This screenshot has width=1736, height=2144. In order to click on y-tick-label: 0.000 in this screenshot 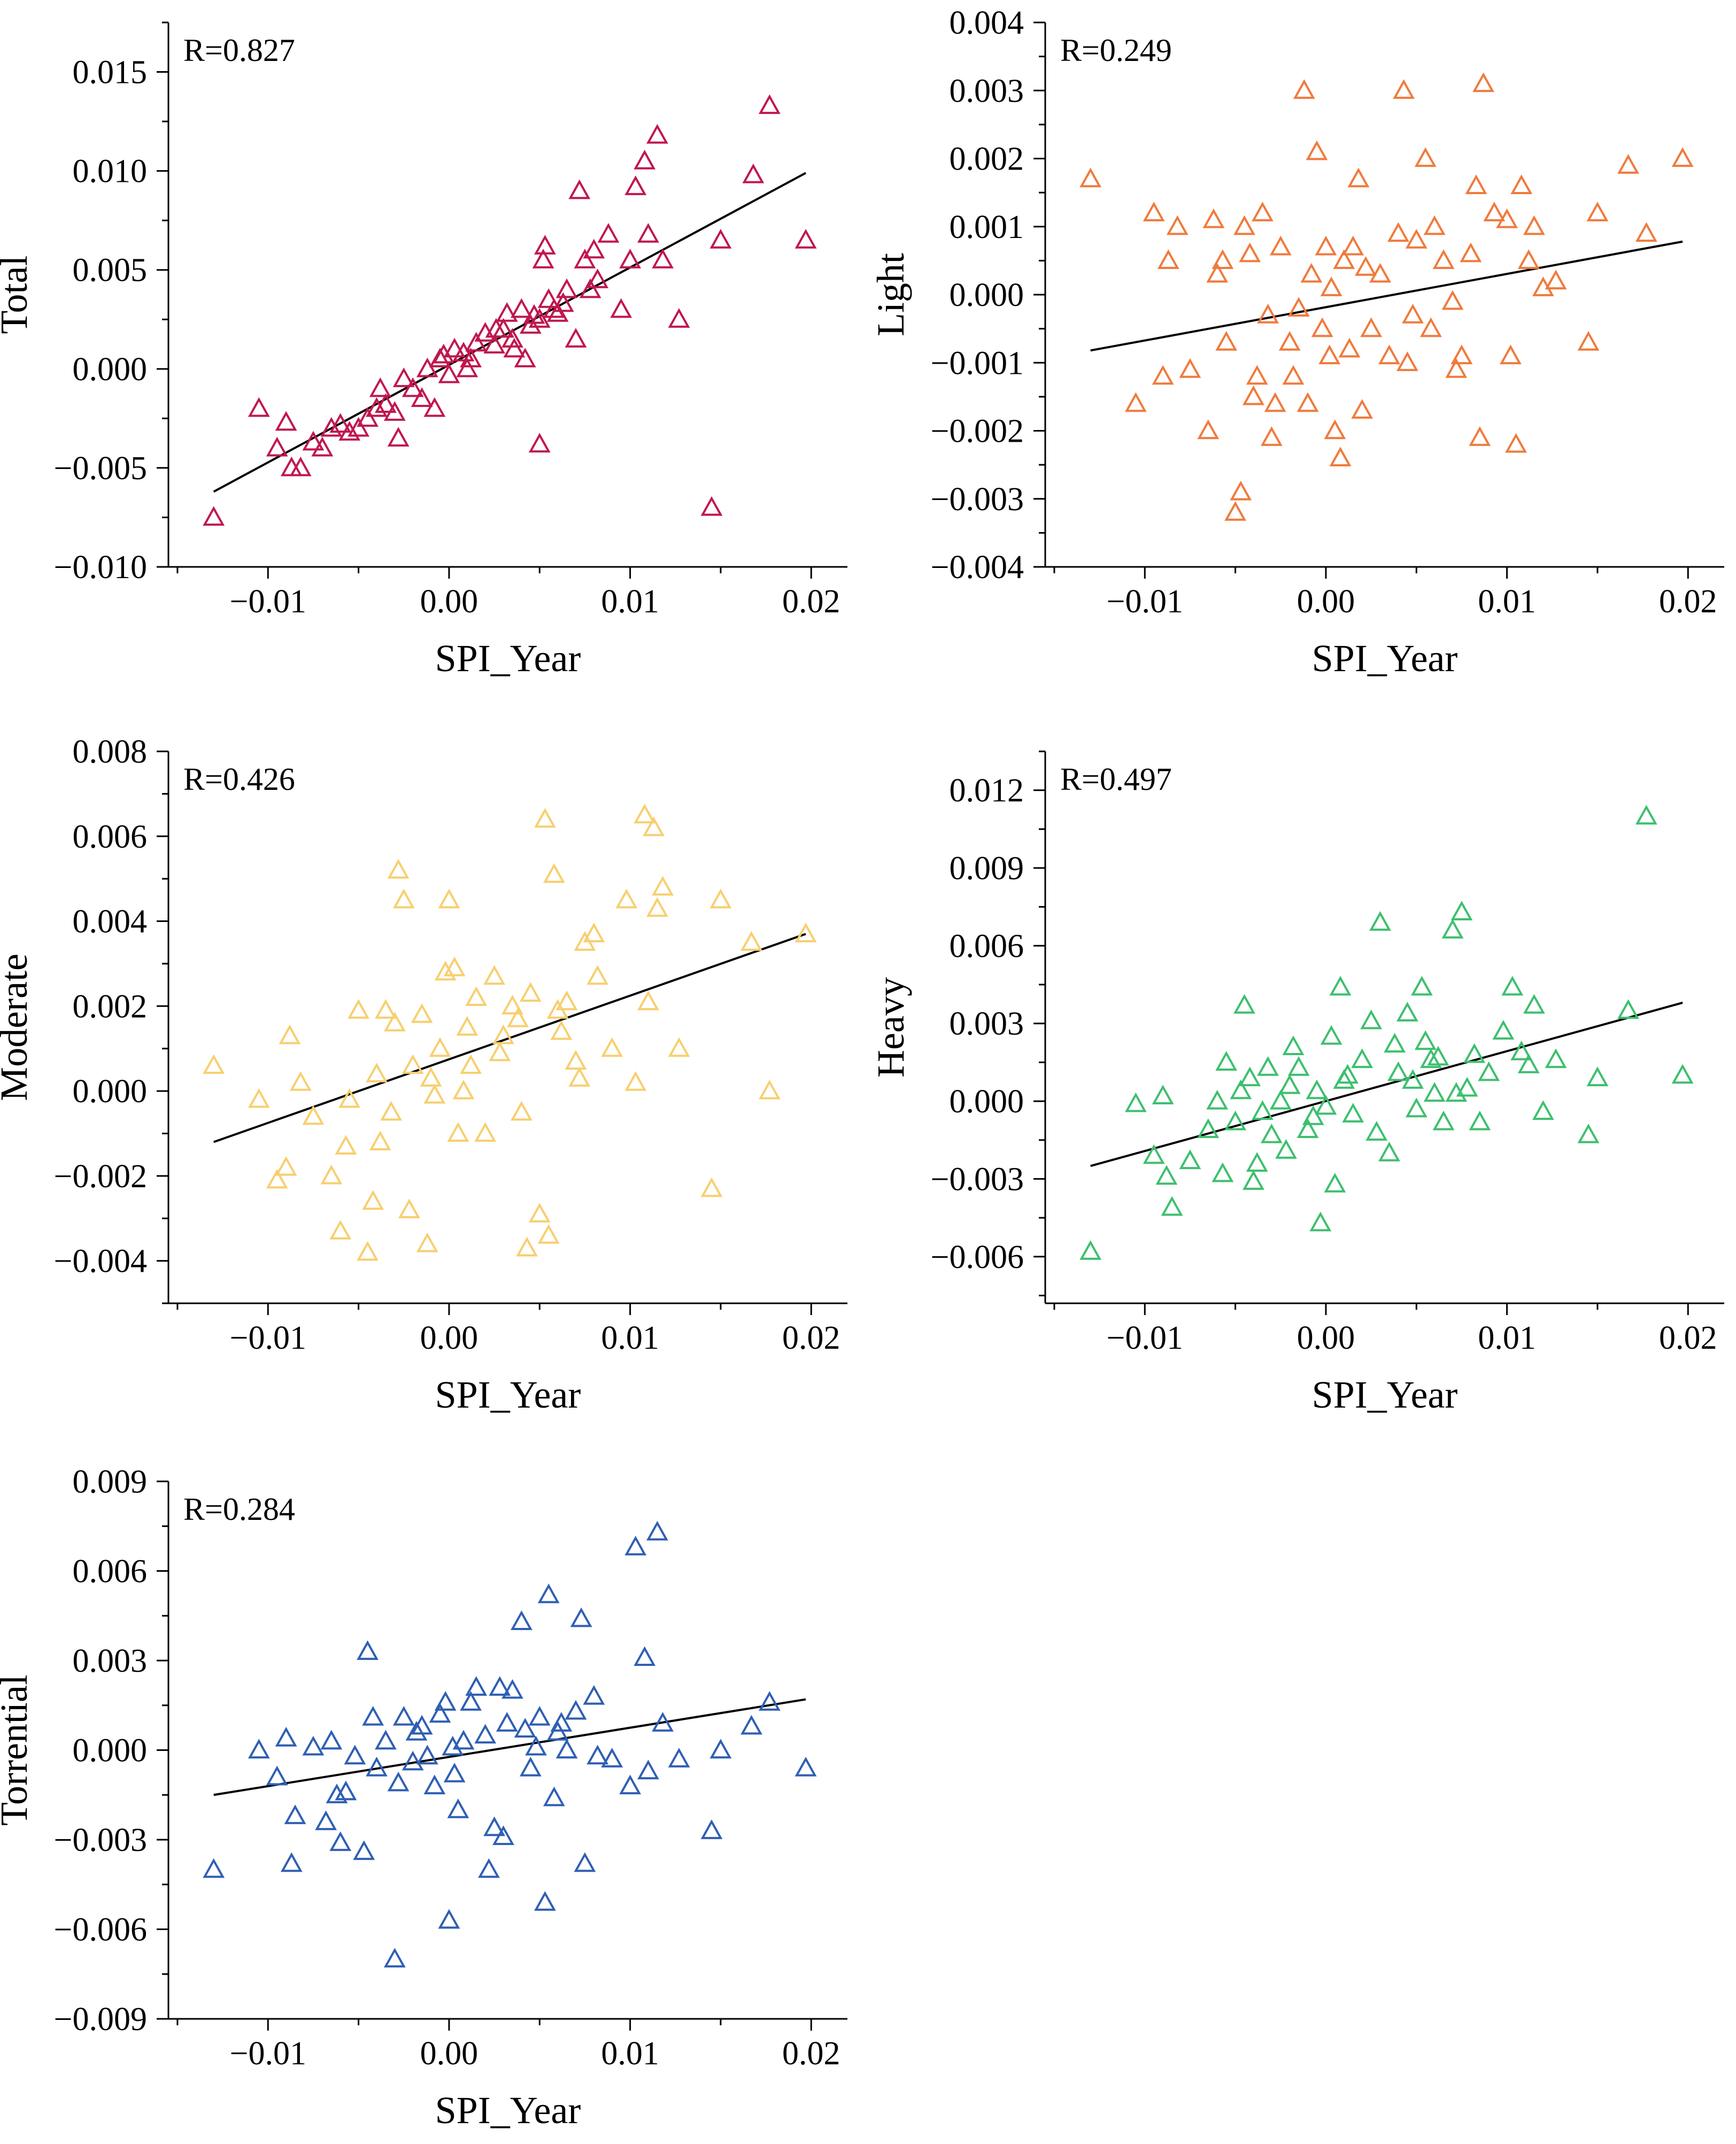, I will do `click(110, 1091)`.